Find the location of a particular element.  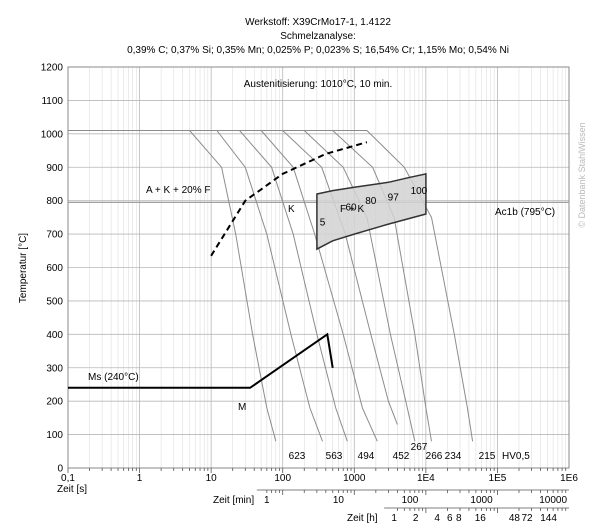

x-tick-label: 144 is located at coordinates (548, 518).